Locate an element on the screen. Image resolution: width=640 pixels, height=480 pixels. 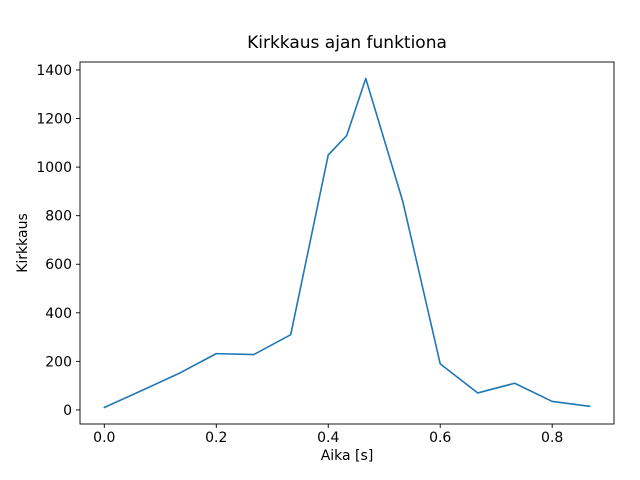
x-tick-label: 0.0 is located at coordinates (104, 438).